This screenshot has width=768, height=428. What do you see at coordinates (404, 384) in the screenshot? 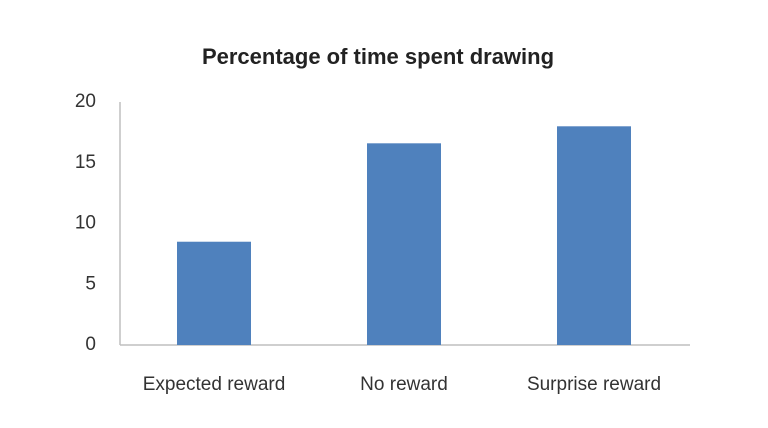
I see `x-tick-label: No reward` at bounding box center [404, 384].